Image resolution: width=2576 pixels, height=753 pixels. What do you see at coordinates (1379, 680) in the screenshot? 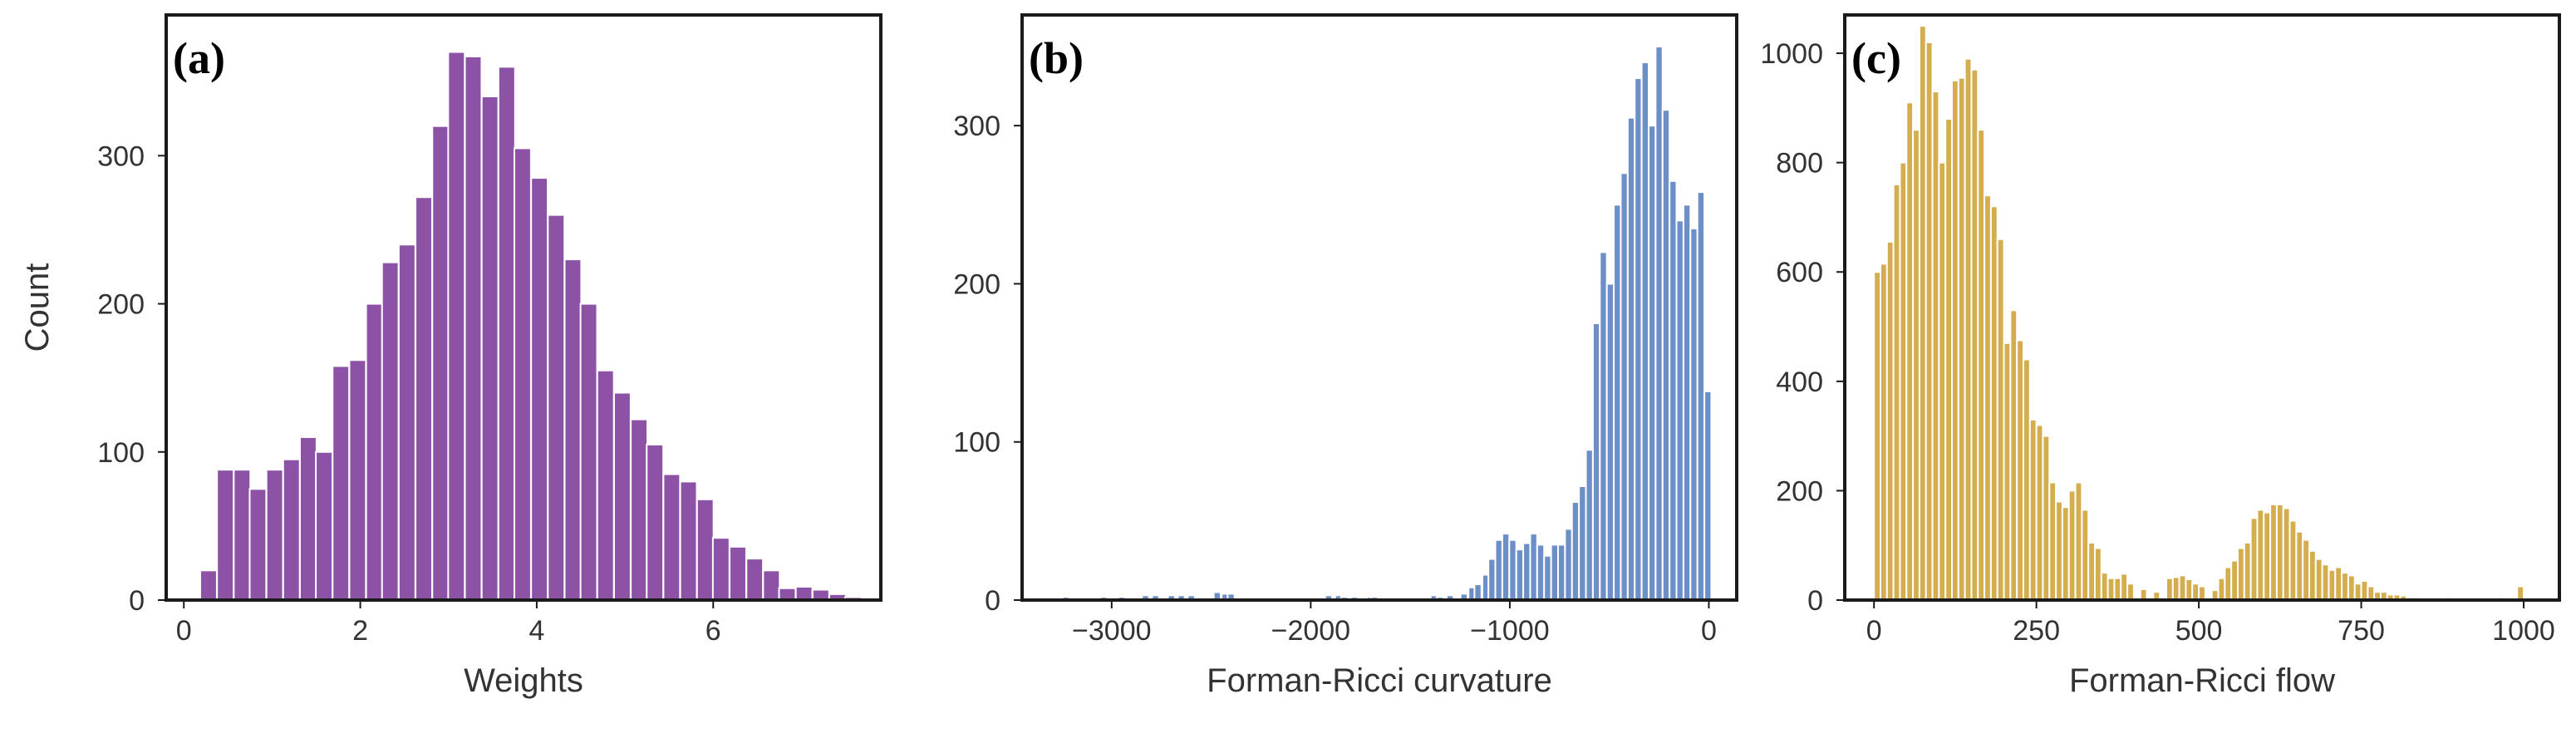
I see `x-axis-label: Forman-Ricci curvature` at bounding box center [1379, 680].